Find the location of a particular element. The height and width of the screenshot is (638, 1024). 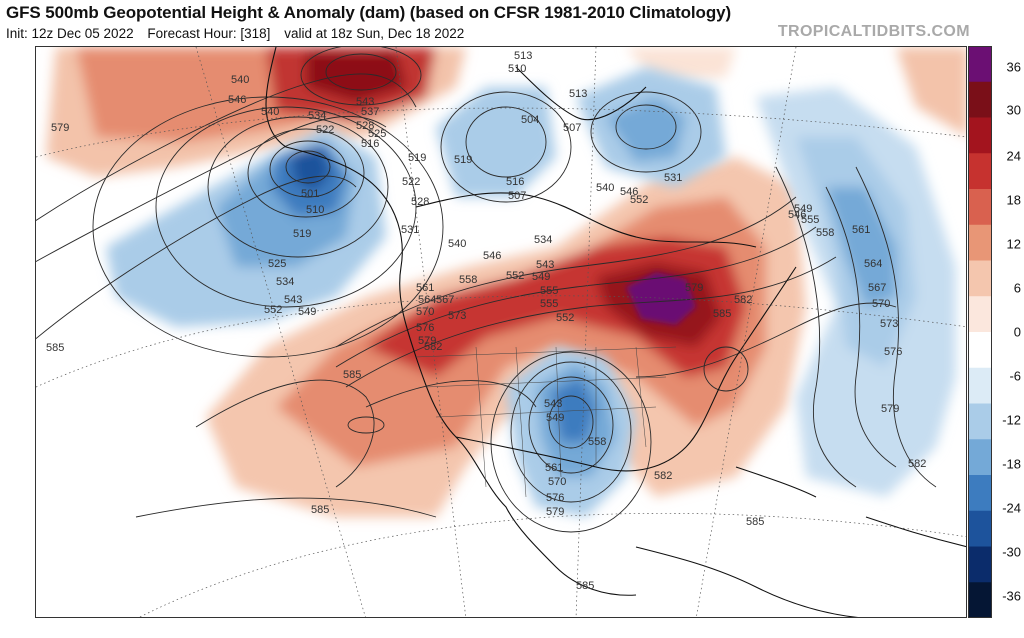

colorbar-labels: 36 30 24 18 12 6 0 -6 -12 -18 -24 -30 -36 is located at coordinates (1009, 332).